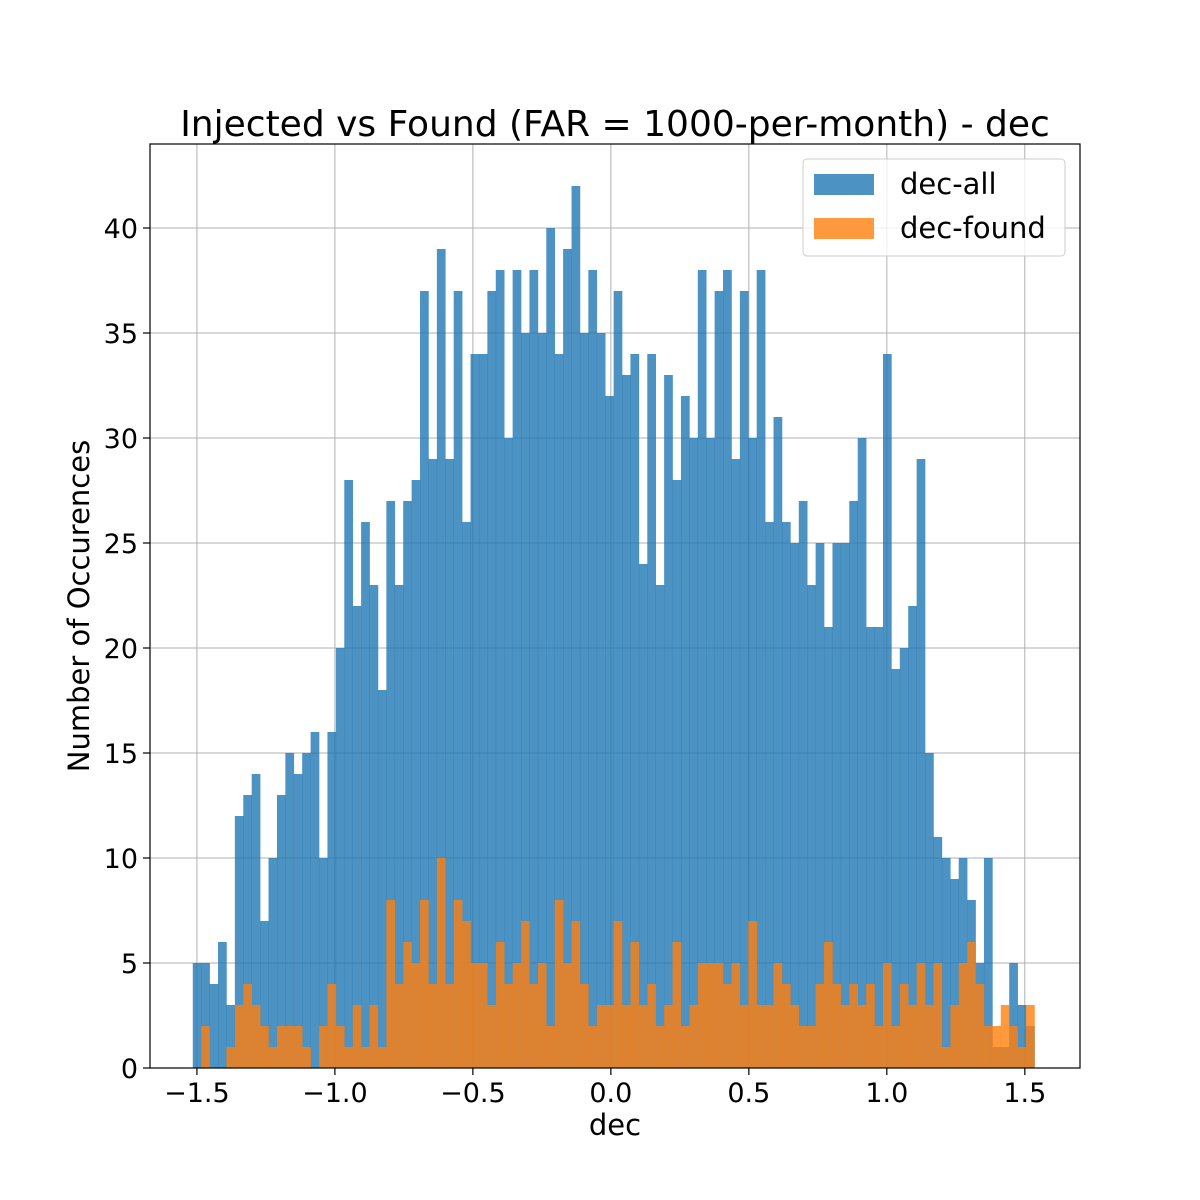  I want to click on legend: dec-all dec-found, so click(934, 207).